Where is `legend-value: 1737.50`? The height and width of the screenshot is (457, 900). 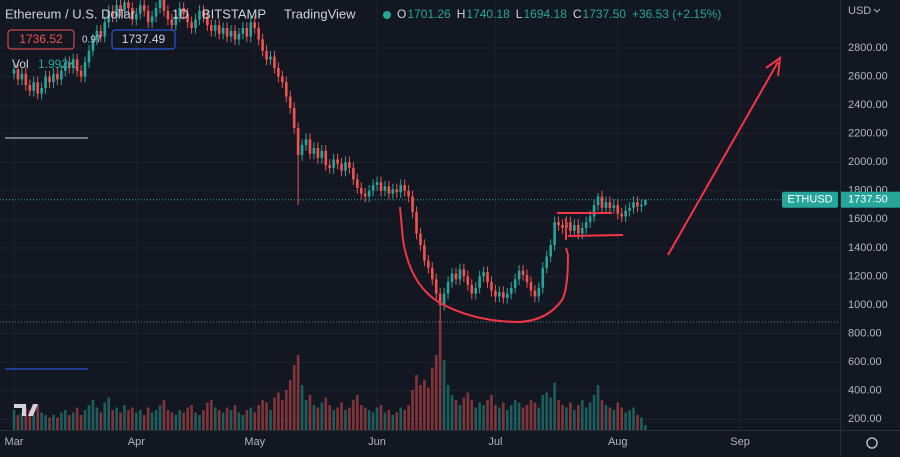 legend-value: 1737.50 is located at coordinates (605, 14).